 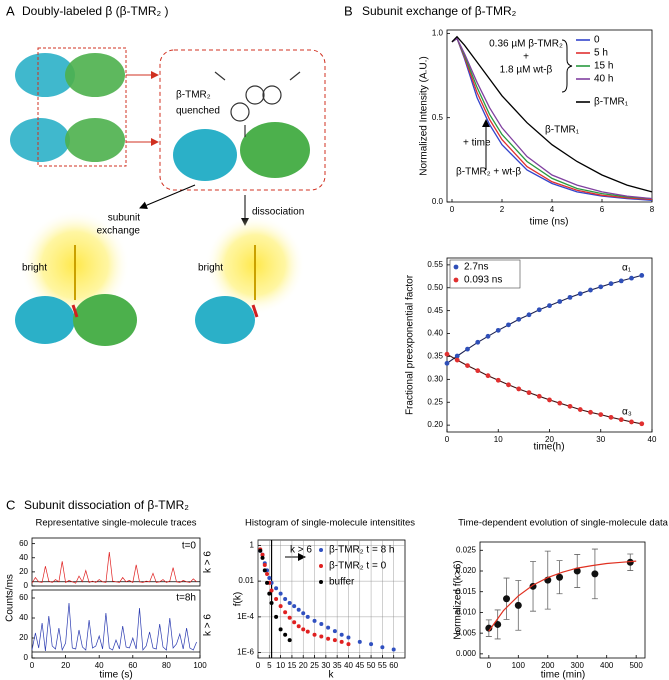 What do you see at coordinates (435, 378) in the screenshot?
I see `y-tick-label: 0.30` at bounding box center [435, 378].